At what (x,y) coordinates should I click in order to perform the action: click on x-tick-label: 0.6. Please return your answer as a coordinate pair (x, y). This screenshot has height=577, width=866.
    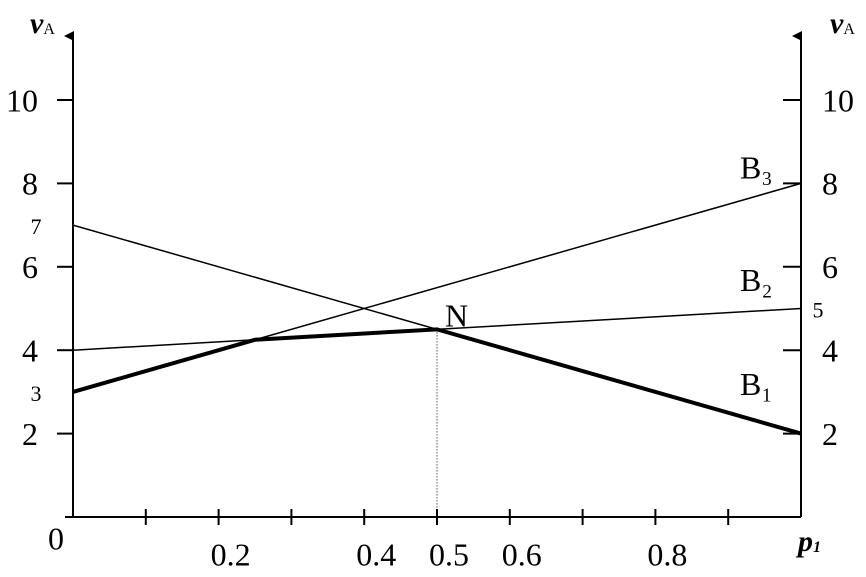
    Looking at the image, I should click on (522, 554).